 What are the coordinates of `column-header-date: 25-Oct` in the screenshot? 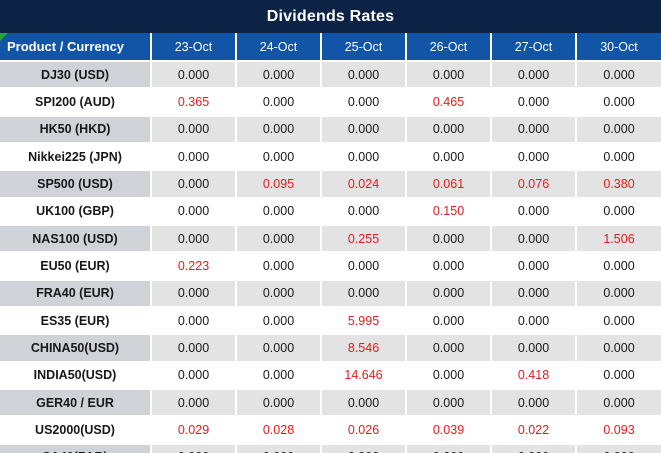 It's located at (364, 47).